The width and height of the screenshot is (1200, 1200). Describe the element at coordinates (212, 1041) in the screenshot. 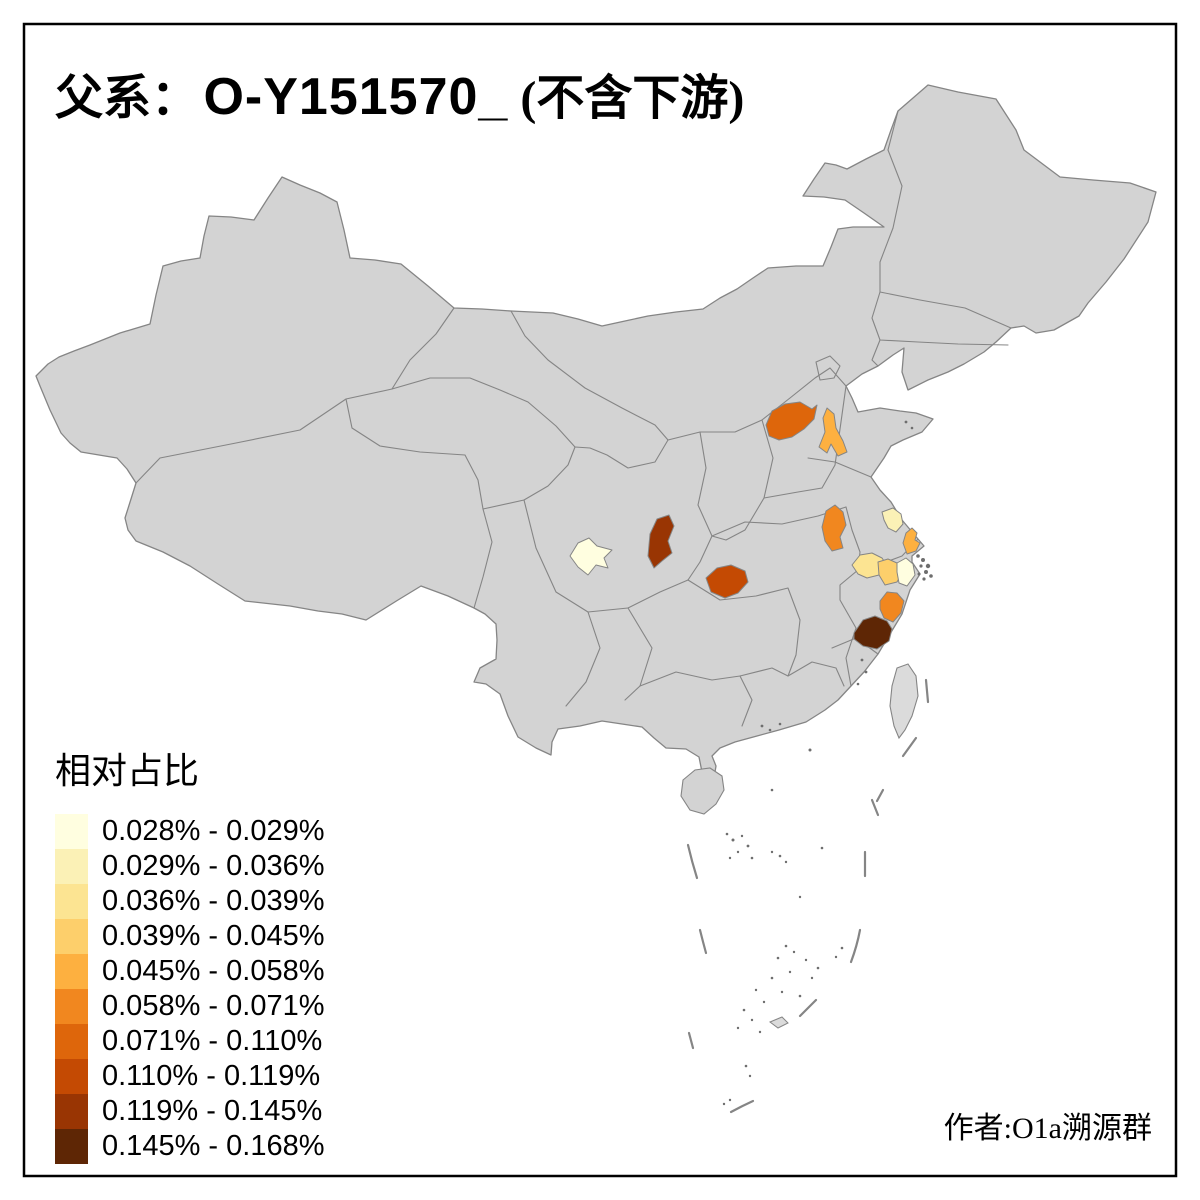

I see `legend-label: 0.071% - 0.110%` at that location.